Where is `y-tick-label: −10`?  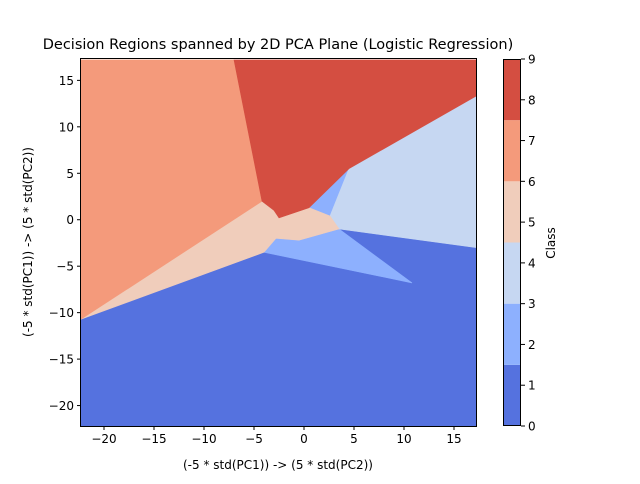
y-tick-label: −10 is located at coordinates (61, 313).